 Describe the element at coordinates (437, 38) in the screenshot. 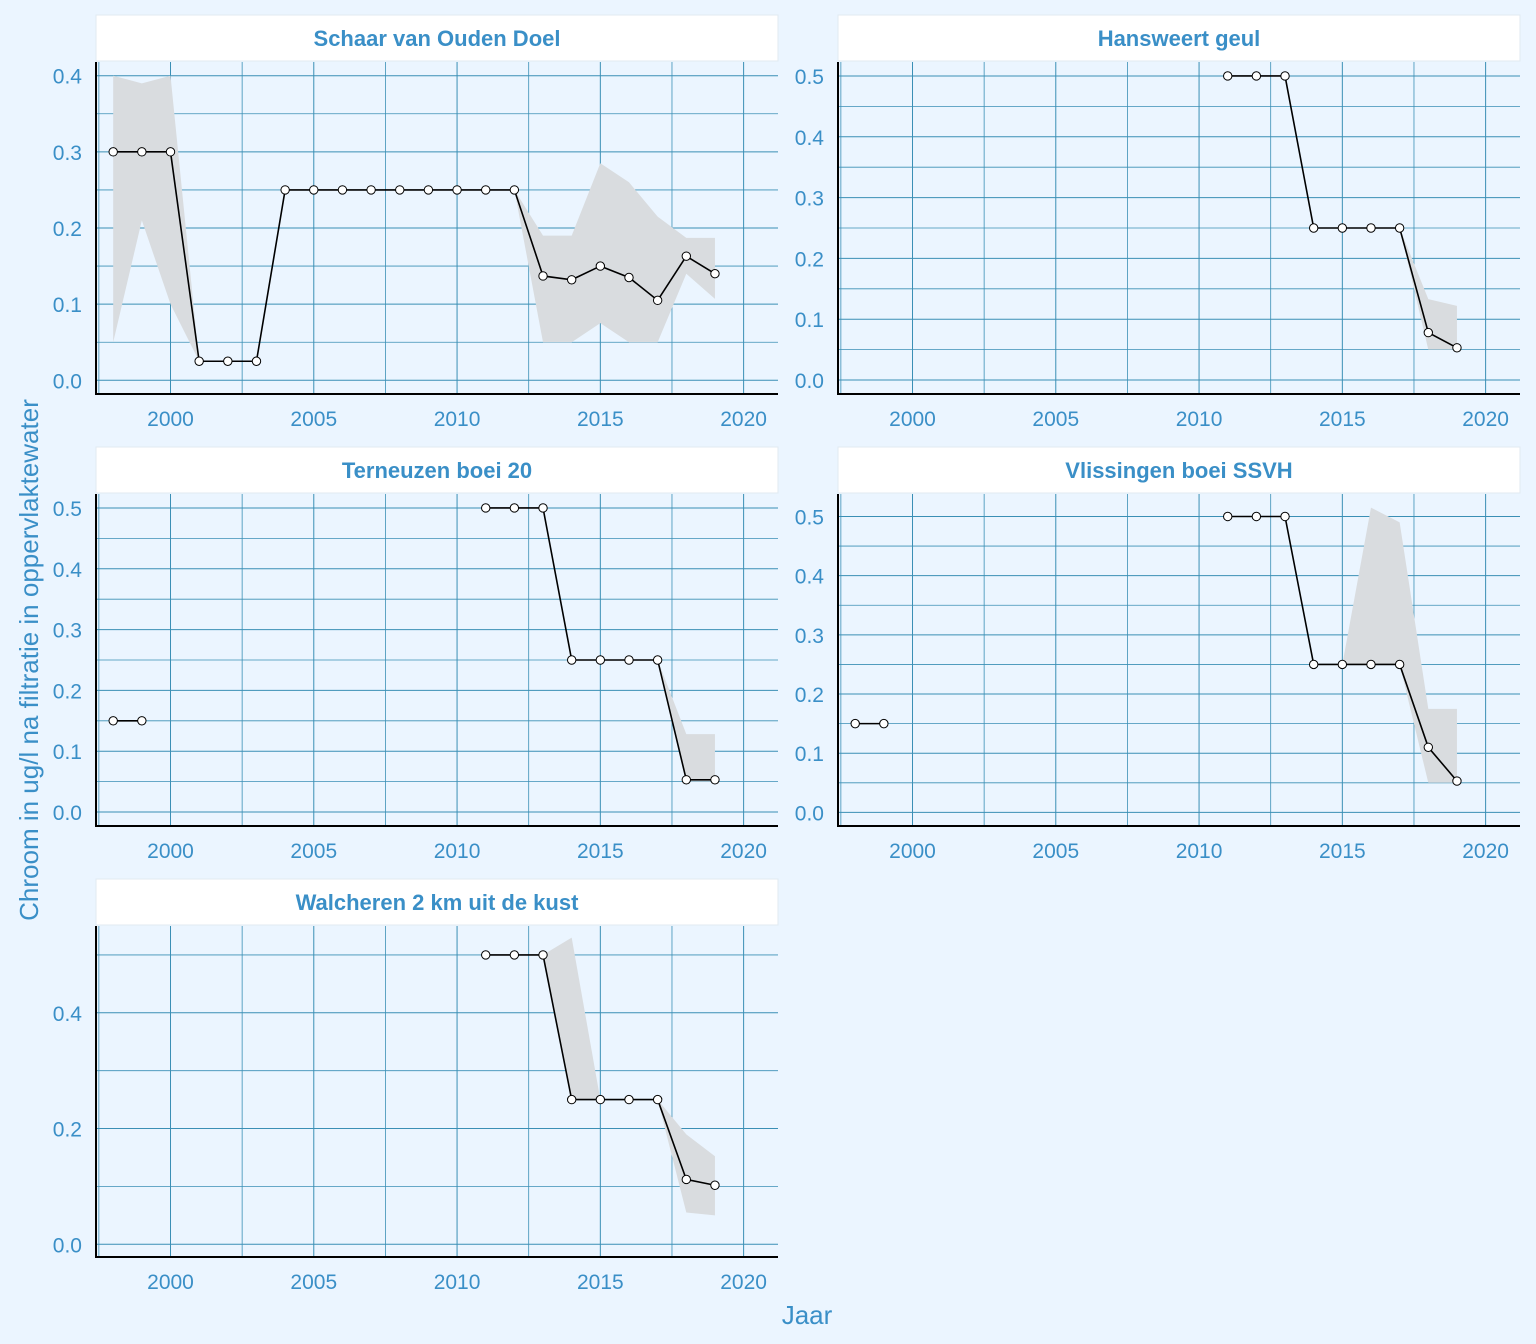

I see `facet-title: Schaar van Ouden Doel` at that location.